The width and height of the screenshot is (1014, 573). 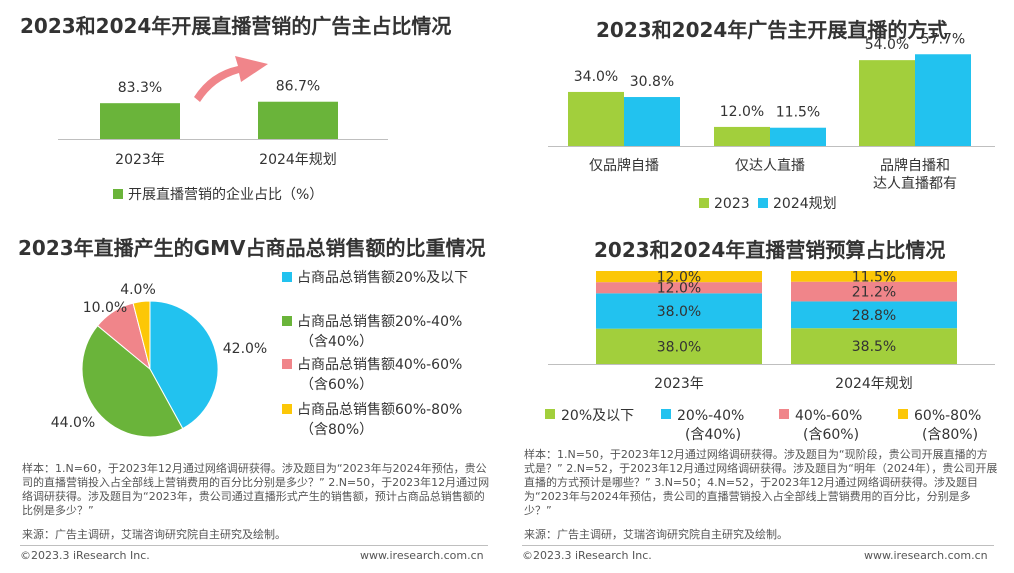 I want to click on chart3-slice-label: 42.0%, so click(x=245, y=349).